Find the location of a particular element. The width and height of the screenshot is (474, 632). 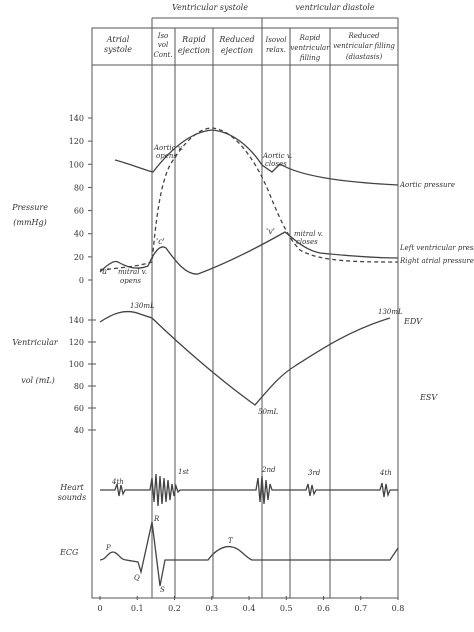

annotation: P is located at coordinates (108, 548).